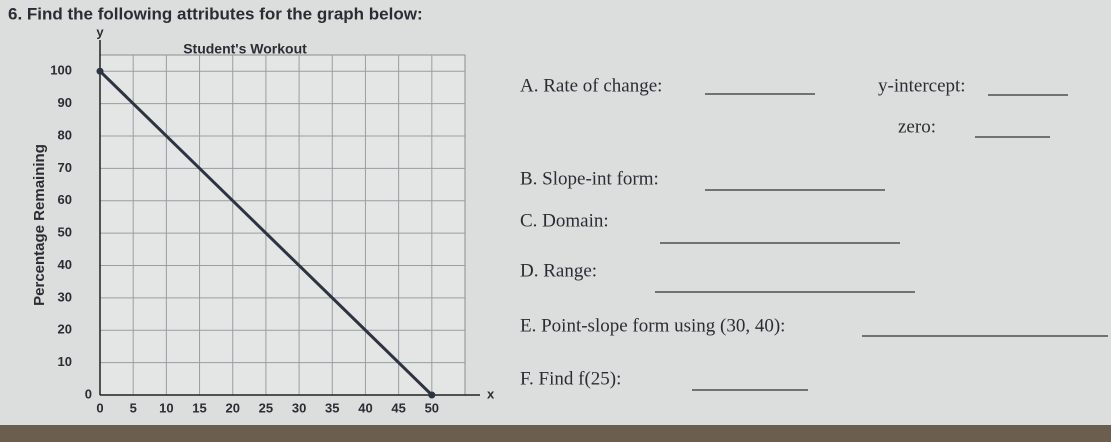  What do you see at coordinates (591, 85) in the screenshot?
I see `question-a: A. Rate of change:` at bounding box center [591, 85].